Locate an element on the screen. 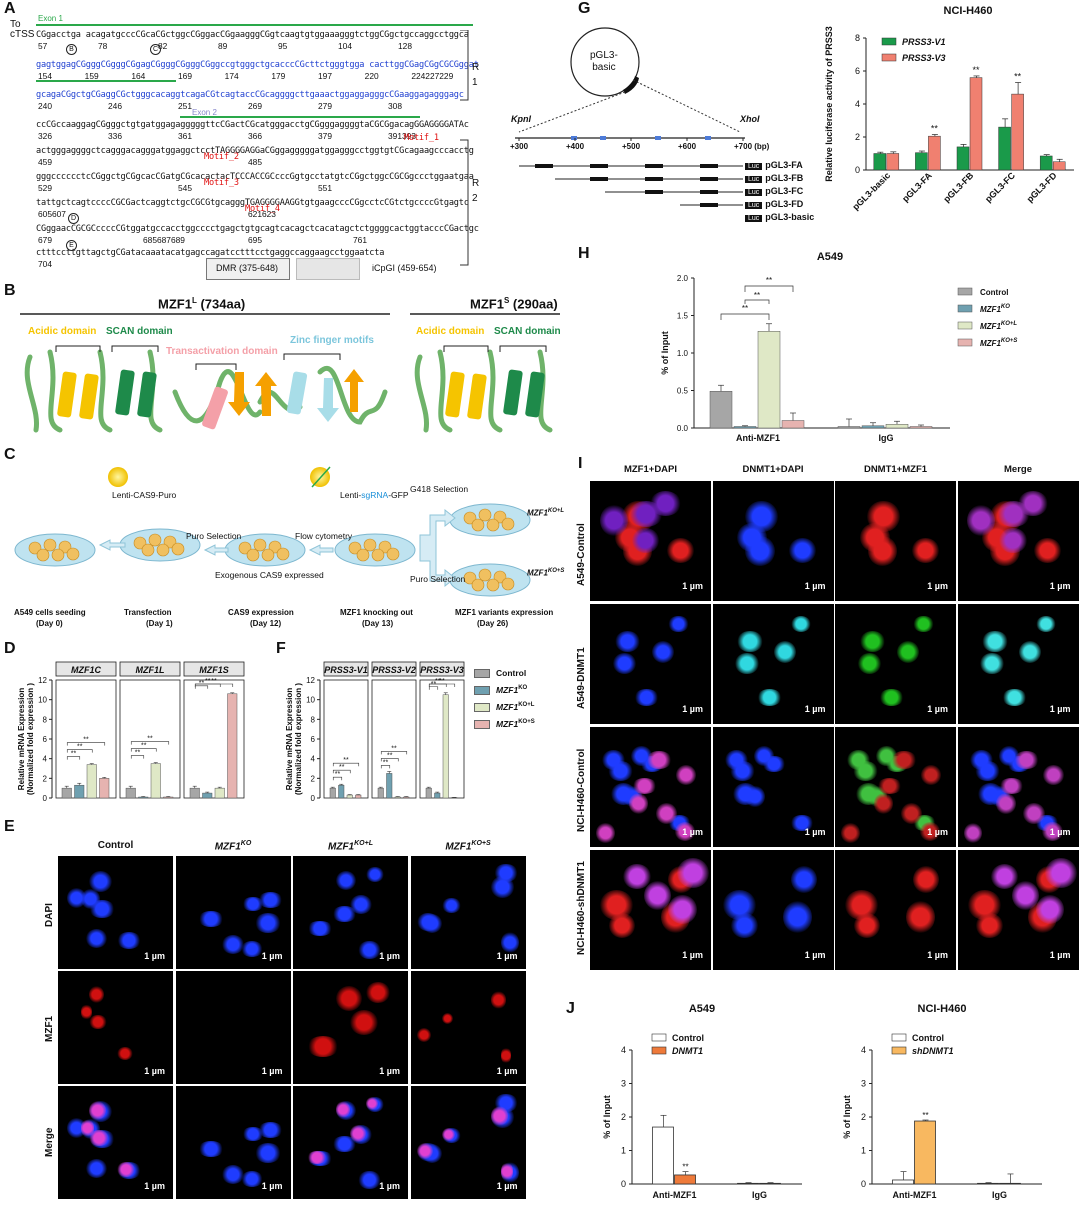  axis-tick-label: +700 (bp) is located at coordinates (752, 146).